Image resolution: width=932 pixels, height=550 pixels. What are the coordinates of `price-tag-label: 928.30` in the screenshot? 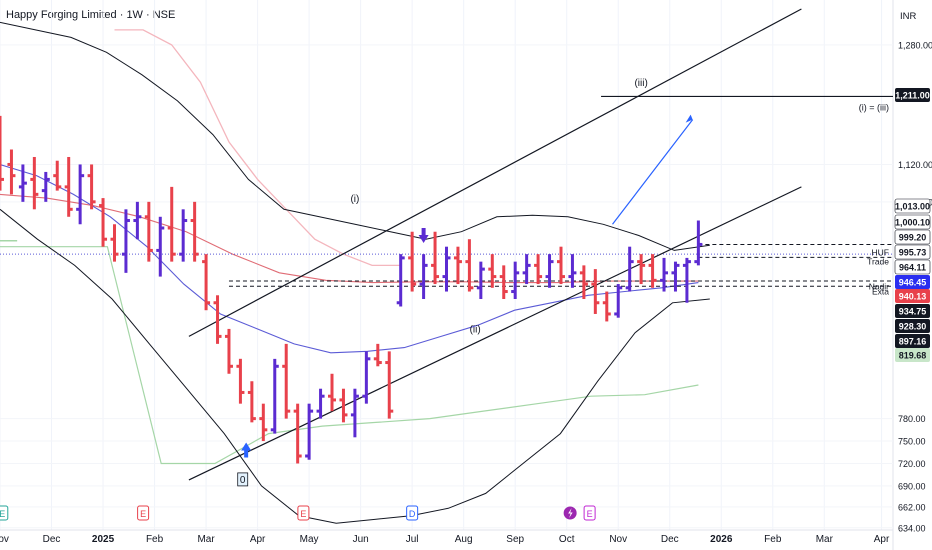 It's located at (913, 327).